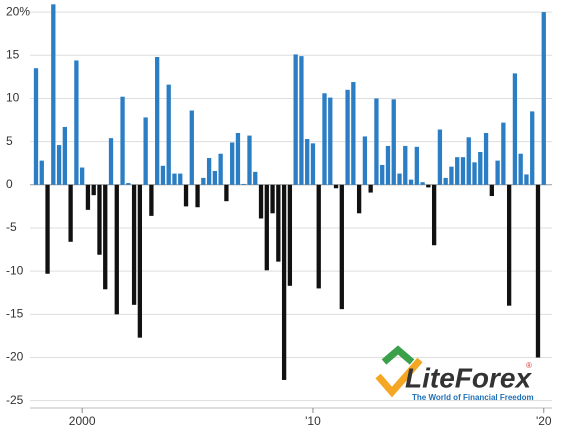 This screenshot has width=562, height=431. Describe the element at coordinates (18, 11) in the screenshot. I see `y-tick-label: 20%` at that location.